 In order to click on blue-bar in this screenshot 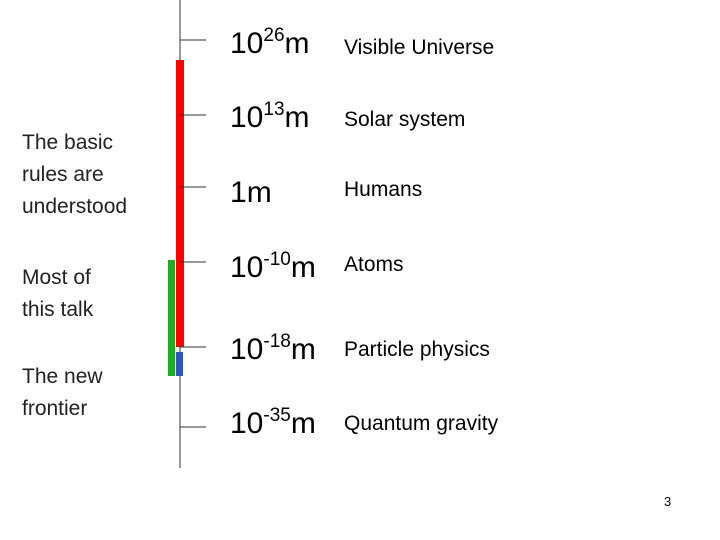, I will do `click(179, 364)`.